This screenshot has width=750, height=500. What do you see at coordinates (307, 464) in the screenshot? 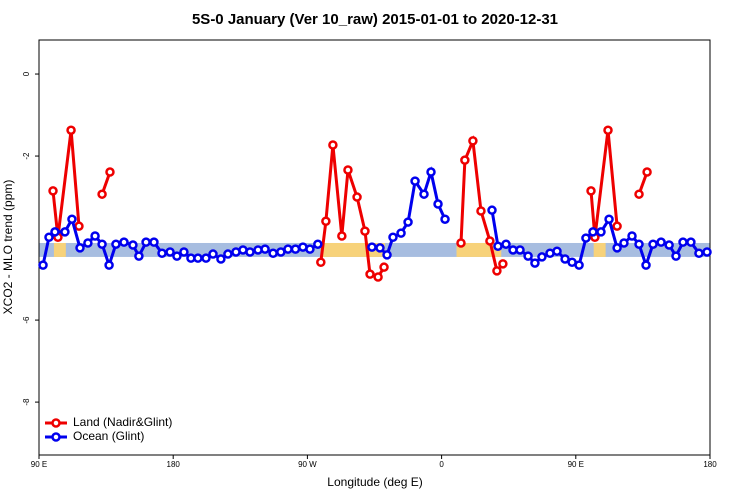
I see `x-tick-label: 90 W` at bounding box center [307, 464].